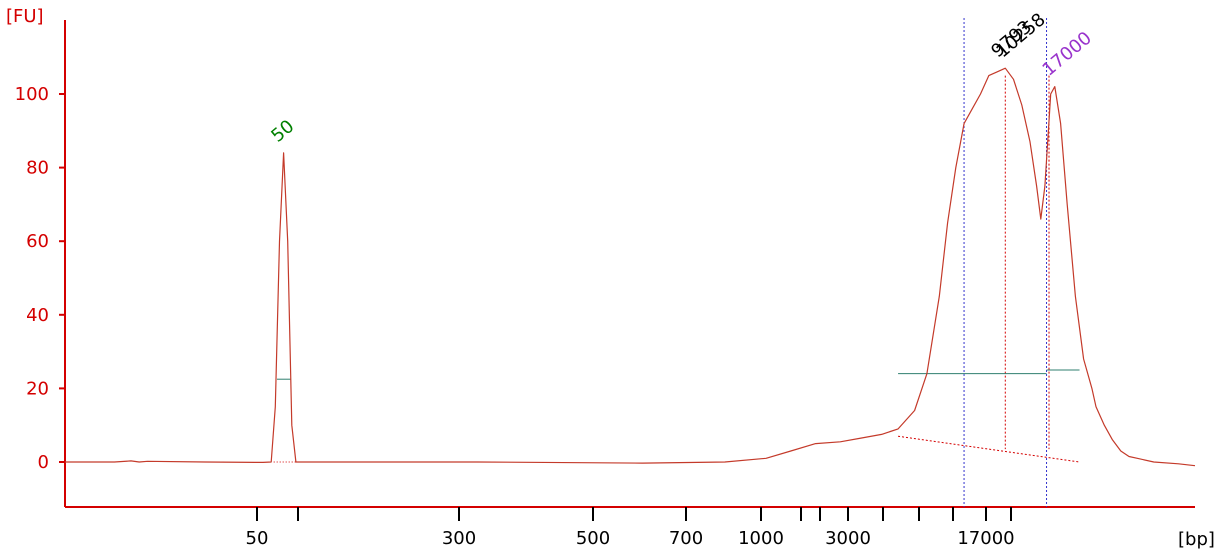  Describe the element at coordinates (988, 449) in the screenshot. I see `baseline-line` at that location.